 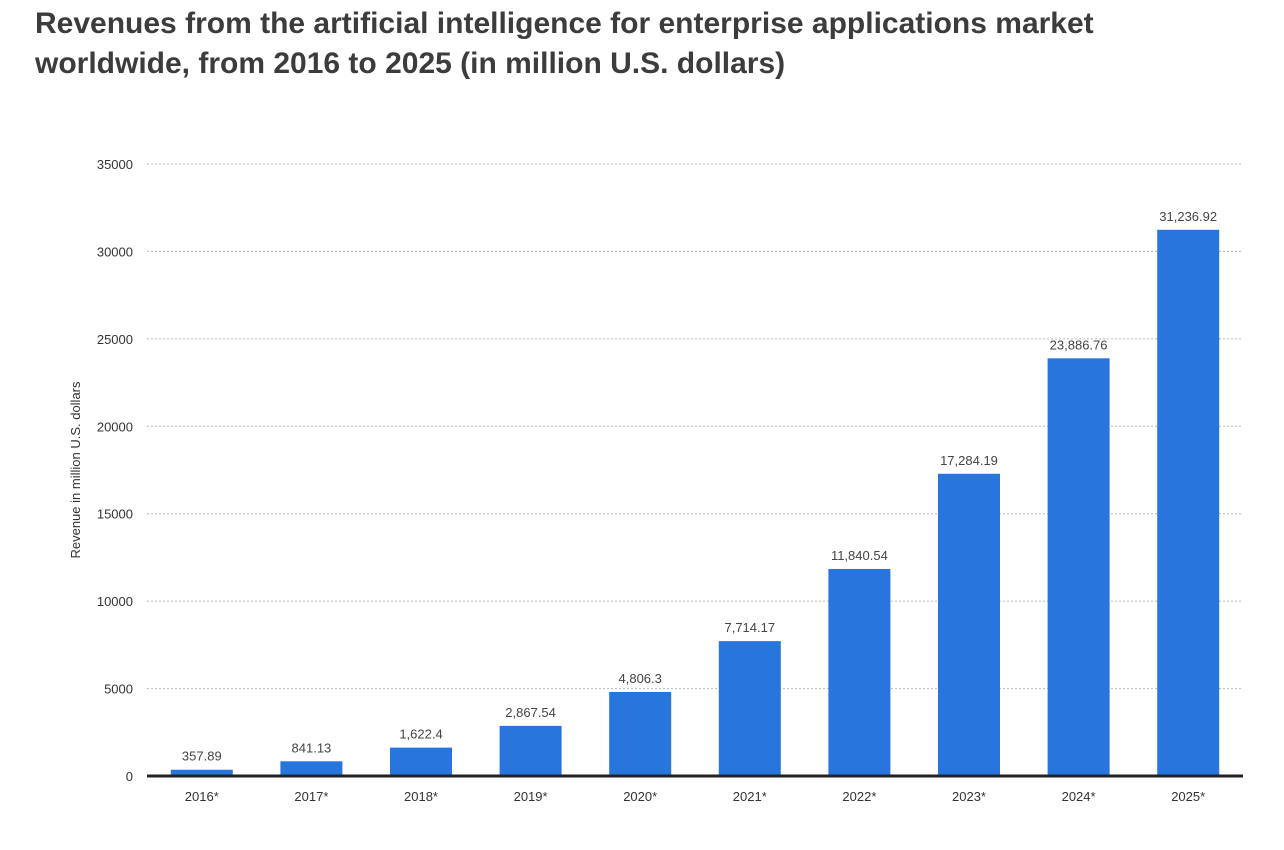 What do you see at coordinates (202, 796) in the screenshot?
I see `x-tick-label: 2016*` at bounding box center [202, 796].